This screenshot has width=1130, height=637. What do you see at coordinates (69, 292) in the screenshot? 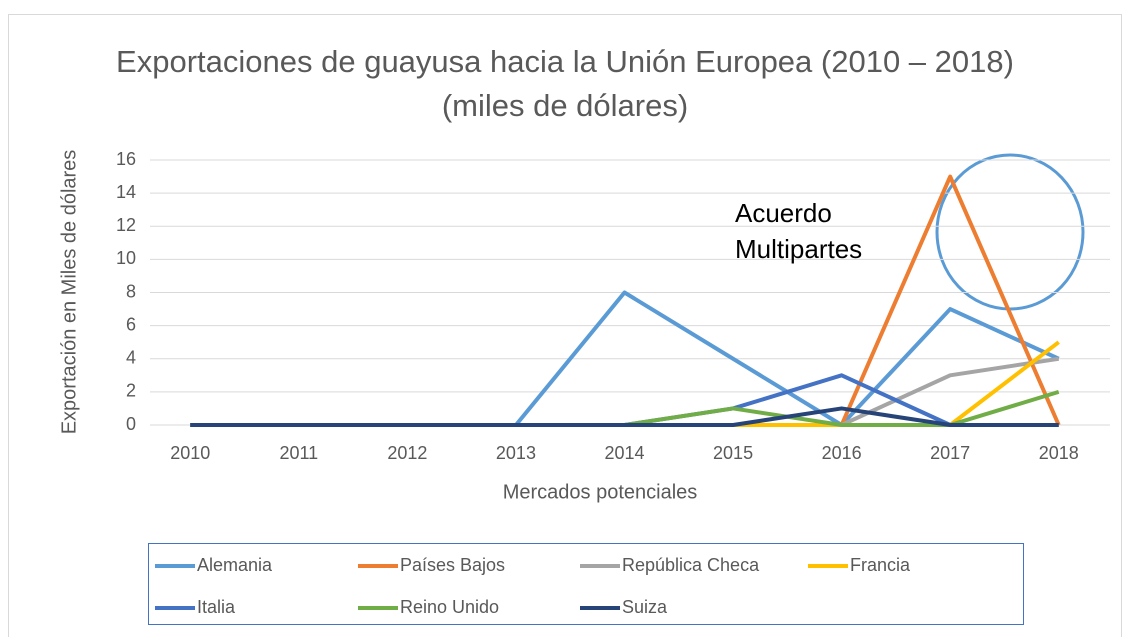
I see `y-axis-label: Exportación en Miles de dólares` at bounding box center [69, 292].